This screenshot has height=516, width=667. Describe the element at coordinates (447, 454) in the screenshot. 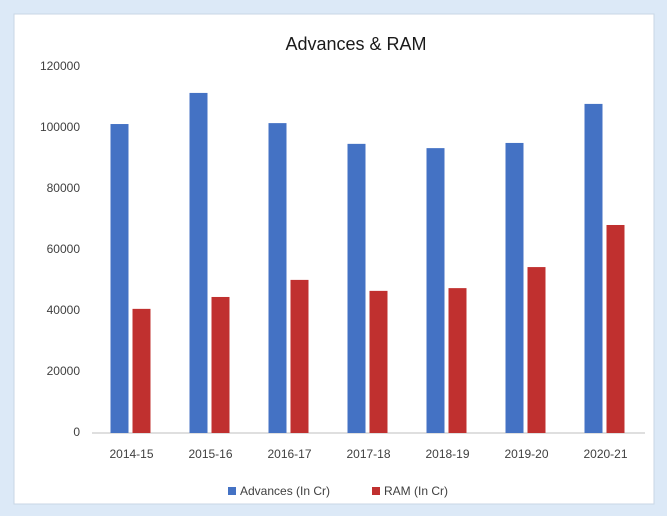

I see `x-tick-label: 2018-19` at that location.